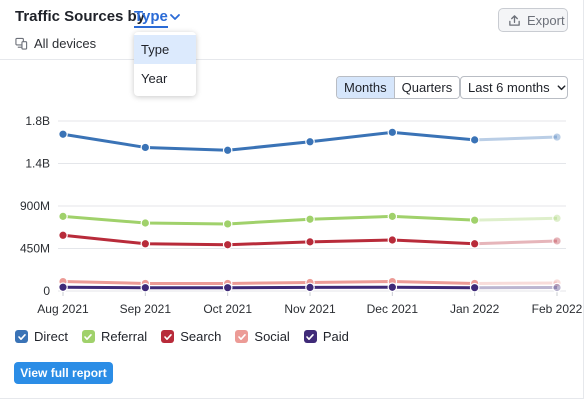 This screenshot has height=400, width=585. I want to click on x-tick-label: Dec 2021, so click(393, 309).